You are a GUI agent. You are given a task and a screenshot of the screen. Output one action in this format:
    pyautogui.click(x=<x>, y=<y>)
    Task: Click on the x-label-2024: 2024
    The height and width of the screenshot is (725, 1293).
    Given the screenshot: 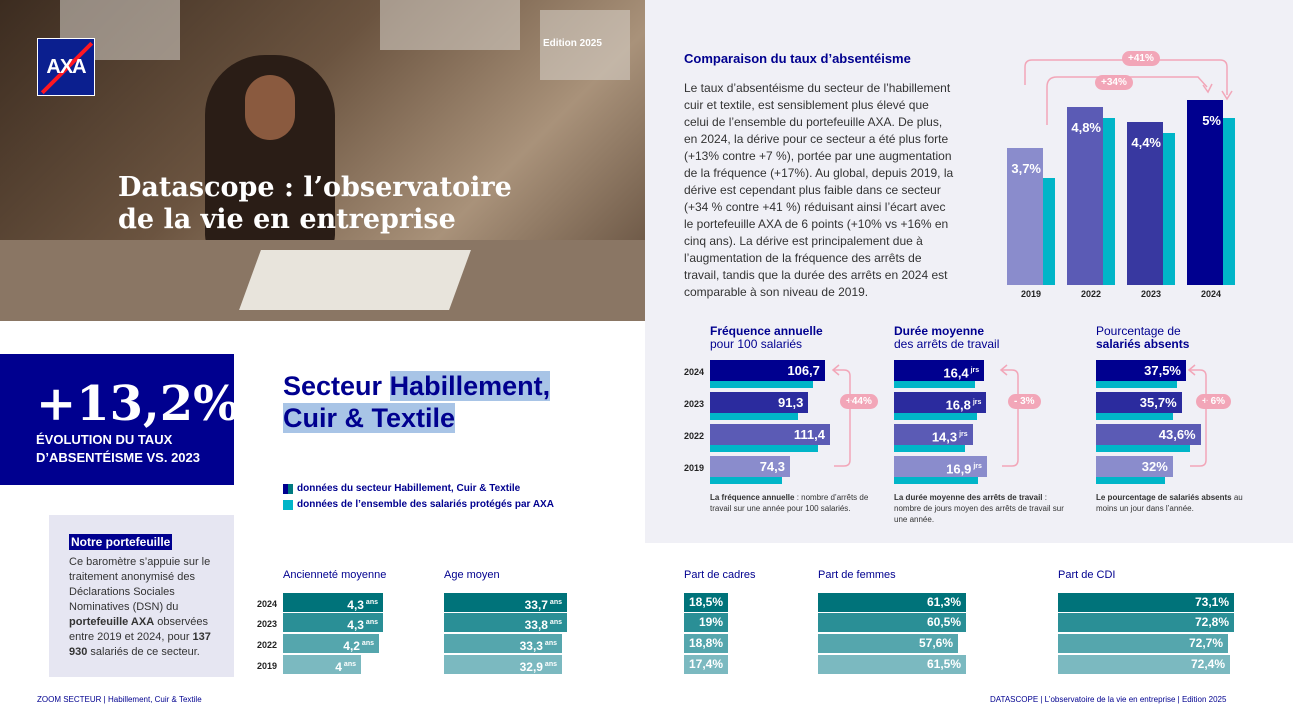 What is the action you would take?
    pyautogui.click(x=1211, y=294)
    